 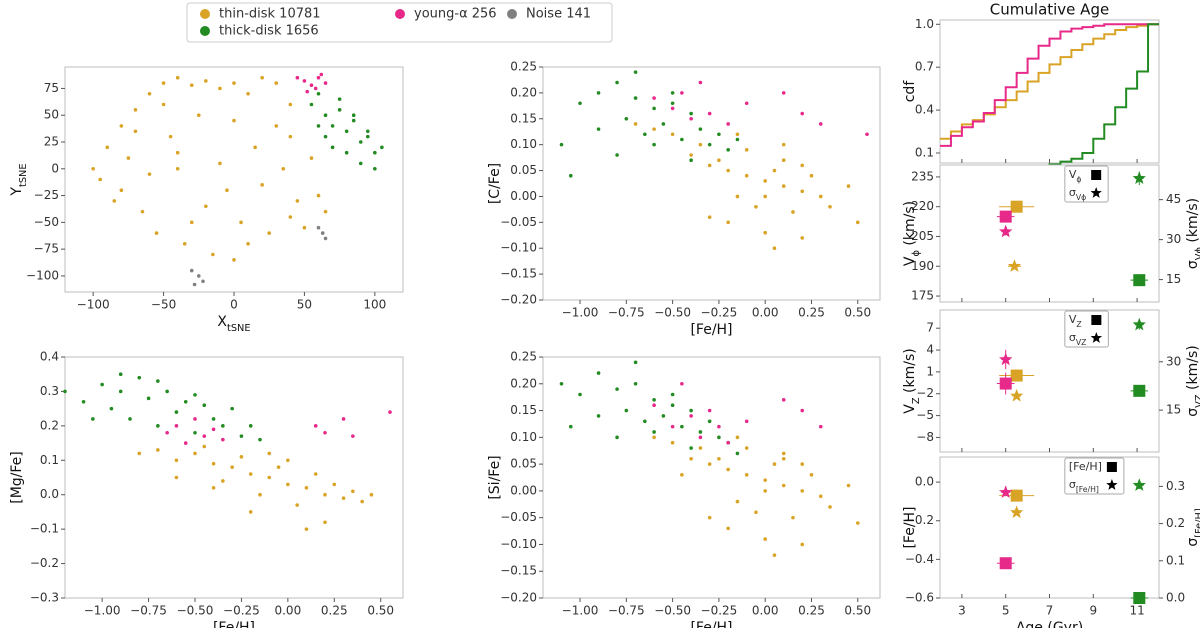 What do you see at coordinates (919, 598) in the screenshot?
I see `y-tick-label: −0.6` at bounding box center [919, 598].